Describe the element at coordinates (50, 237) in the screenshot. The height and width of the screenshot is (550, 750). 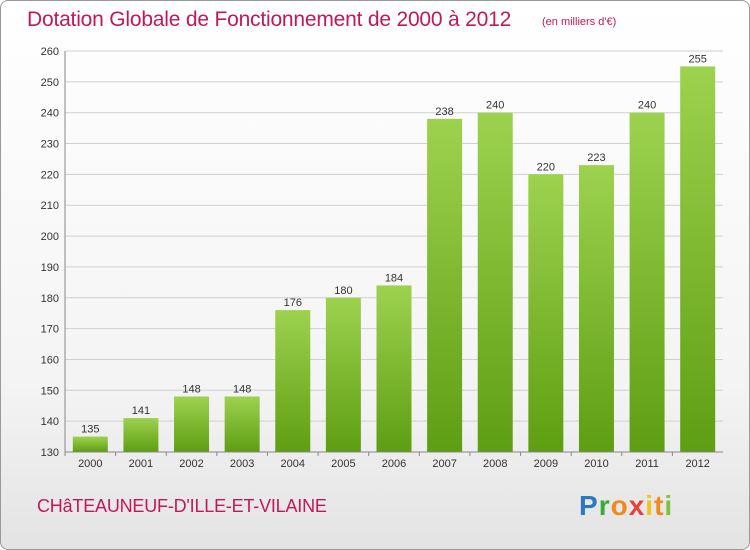
I see `y-tick-label: 200` at that location.